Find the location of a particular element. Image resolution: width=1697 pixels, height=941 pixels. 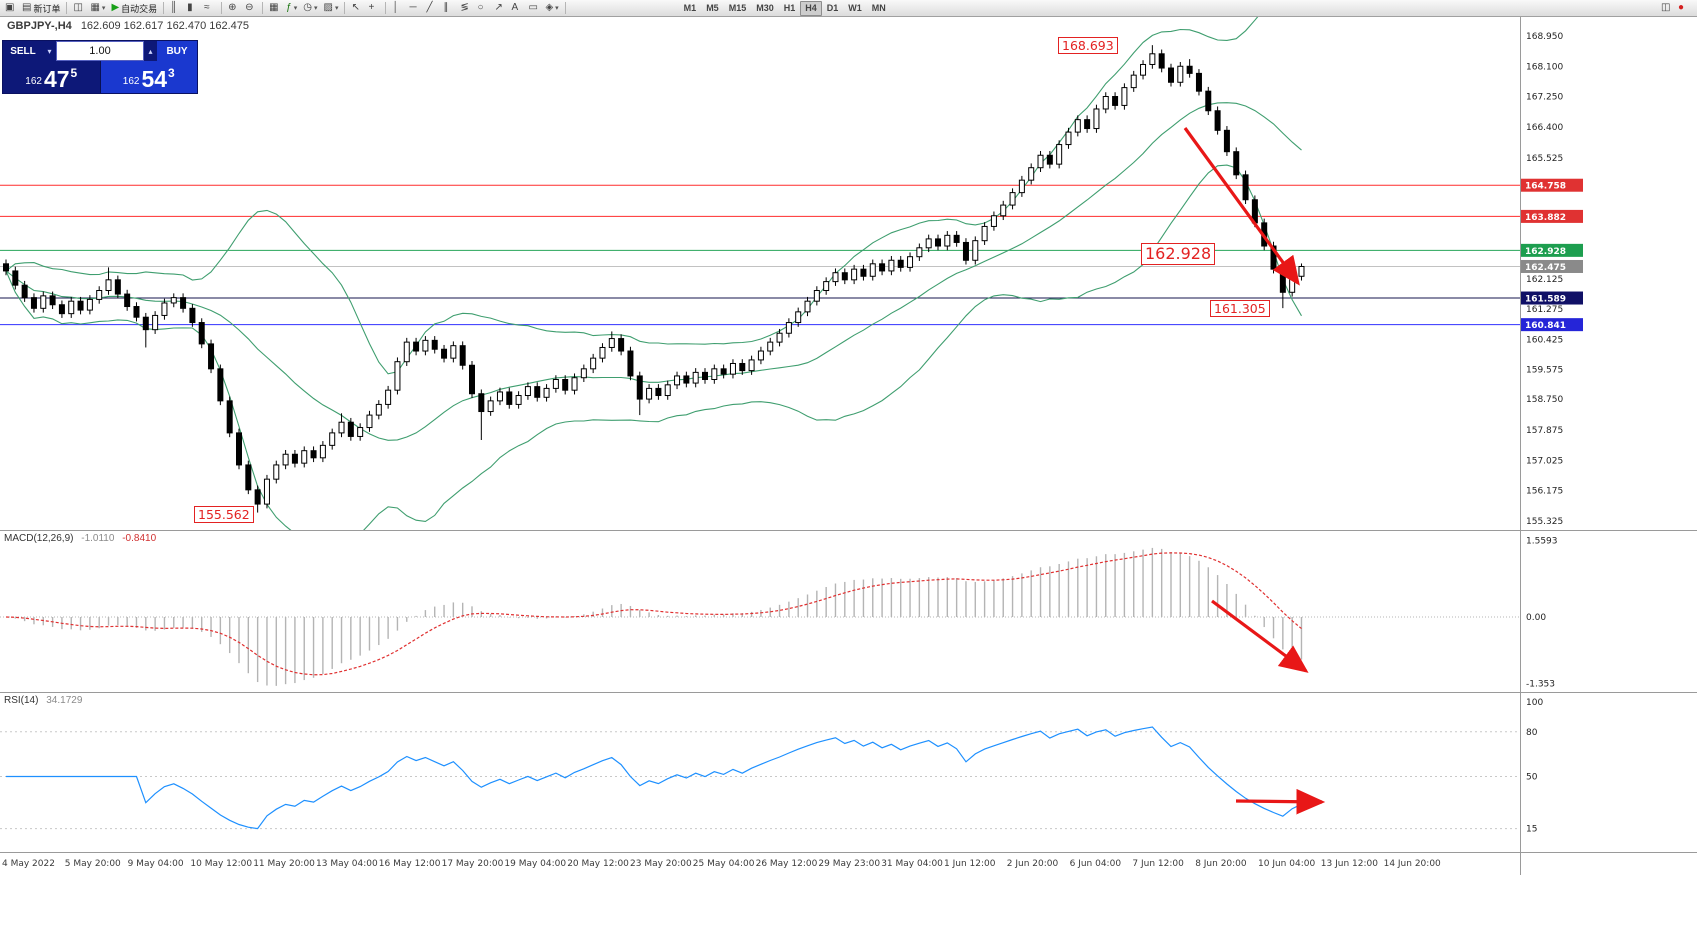

price-flag is located at coordinates (1552, 298).